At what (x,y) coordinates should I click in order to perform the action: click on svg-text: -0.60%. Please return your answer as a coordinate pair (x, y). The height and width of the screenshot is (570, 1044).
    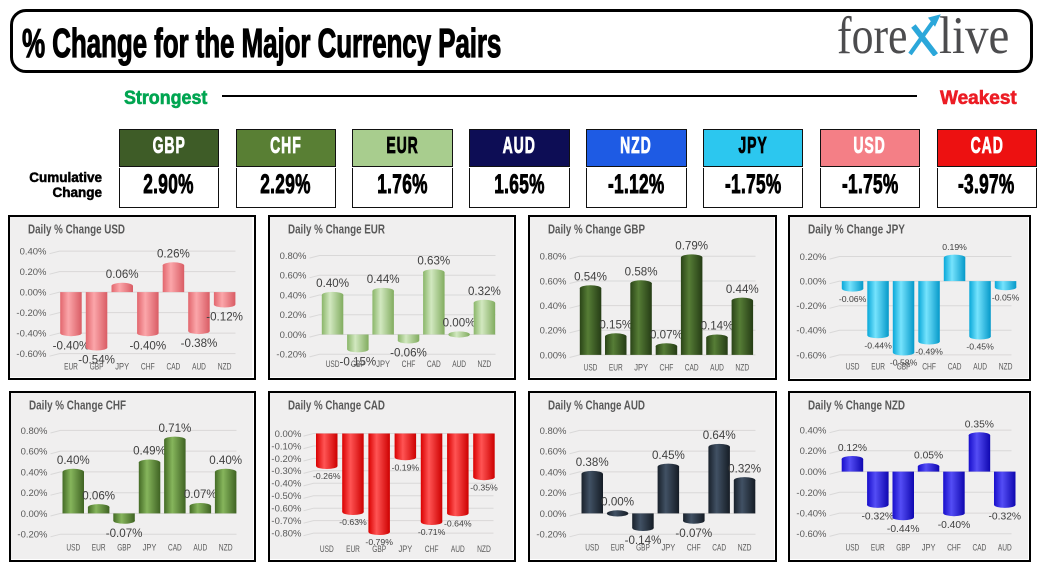
    Looking at the image, I should click on (286, 509).